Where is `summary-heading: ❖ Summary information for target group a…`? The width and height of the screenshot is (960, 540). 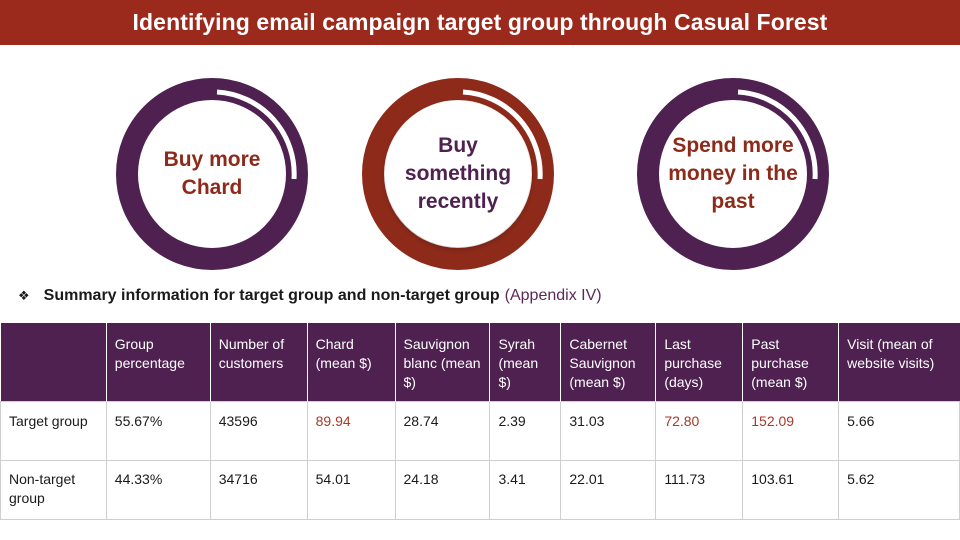
summary-heading: ❖ Summary information for target group a… is located at coordinates (310, 296).